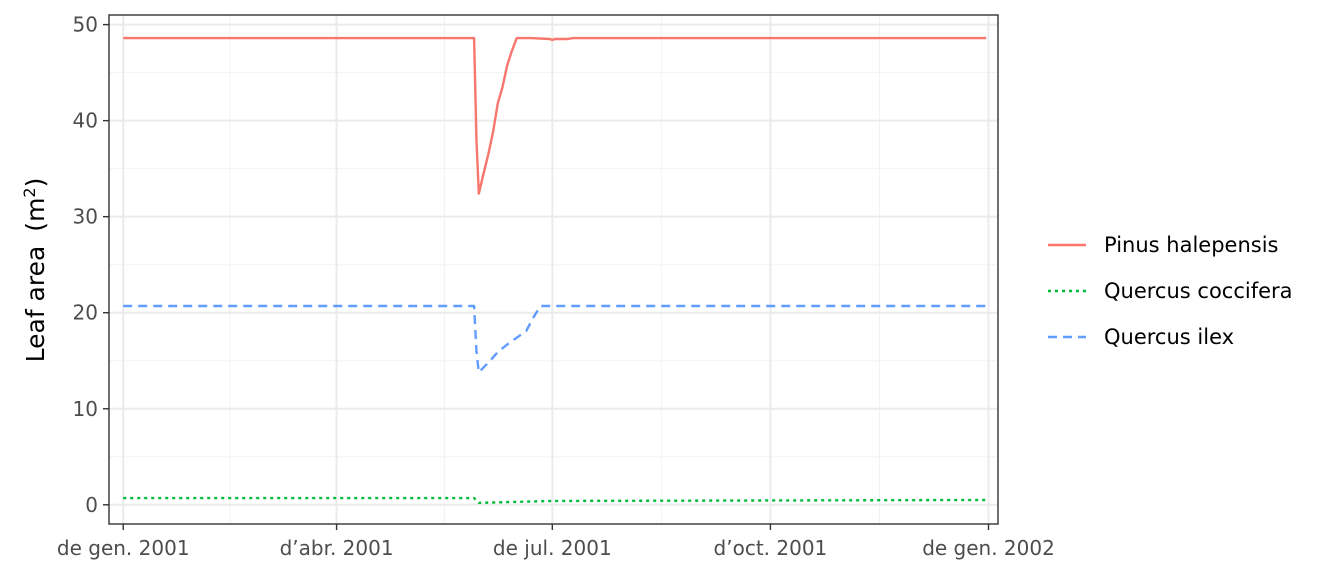 The width and height of the screenshot is (1344, 576). Describe the element at coordinates (337, 548) in the screenshot. I see `x-tick-label: d’abr. 2001` at that location.